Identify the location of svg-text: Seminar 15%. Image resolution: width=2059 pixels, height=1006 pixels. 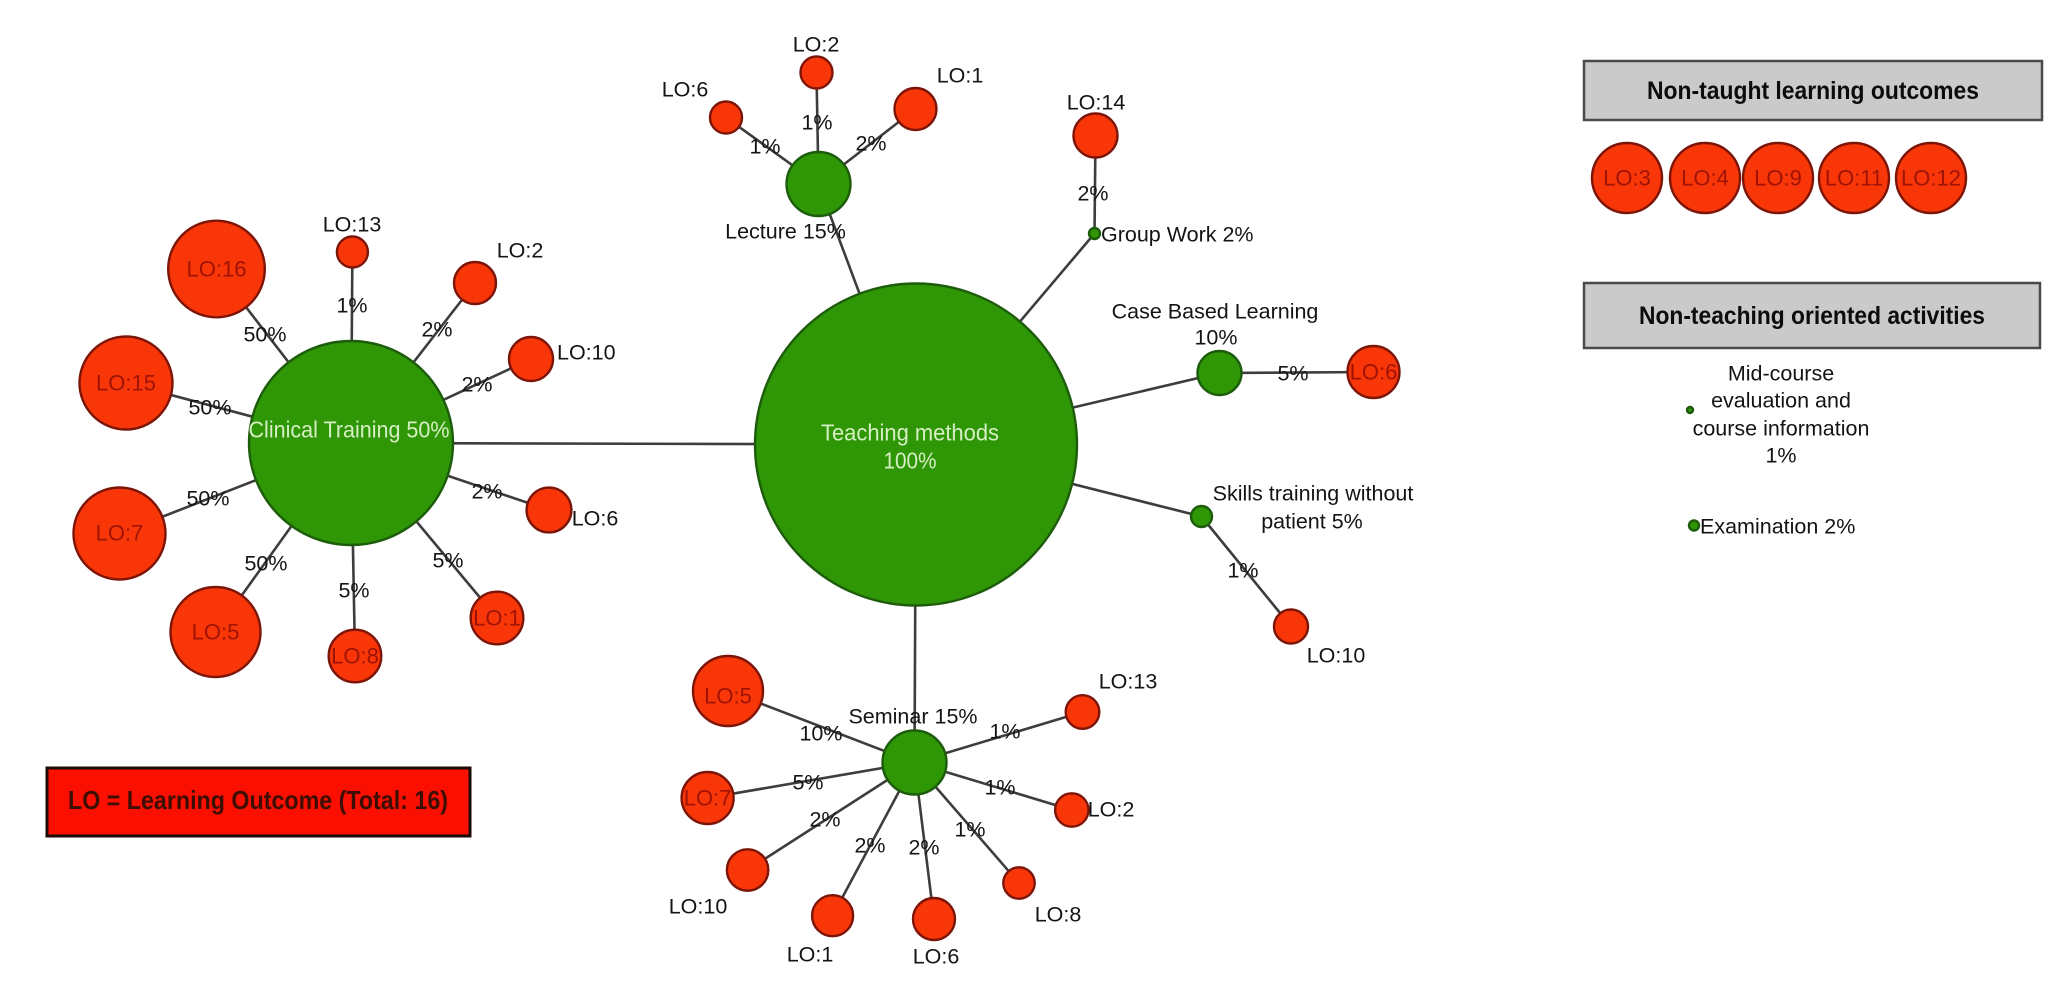
(912, 717).